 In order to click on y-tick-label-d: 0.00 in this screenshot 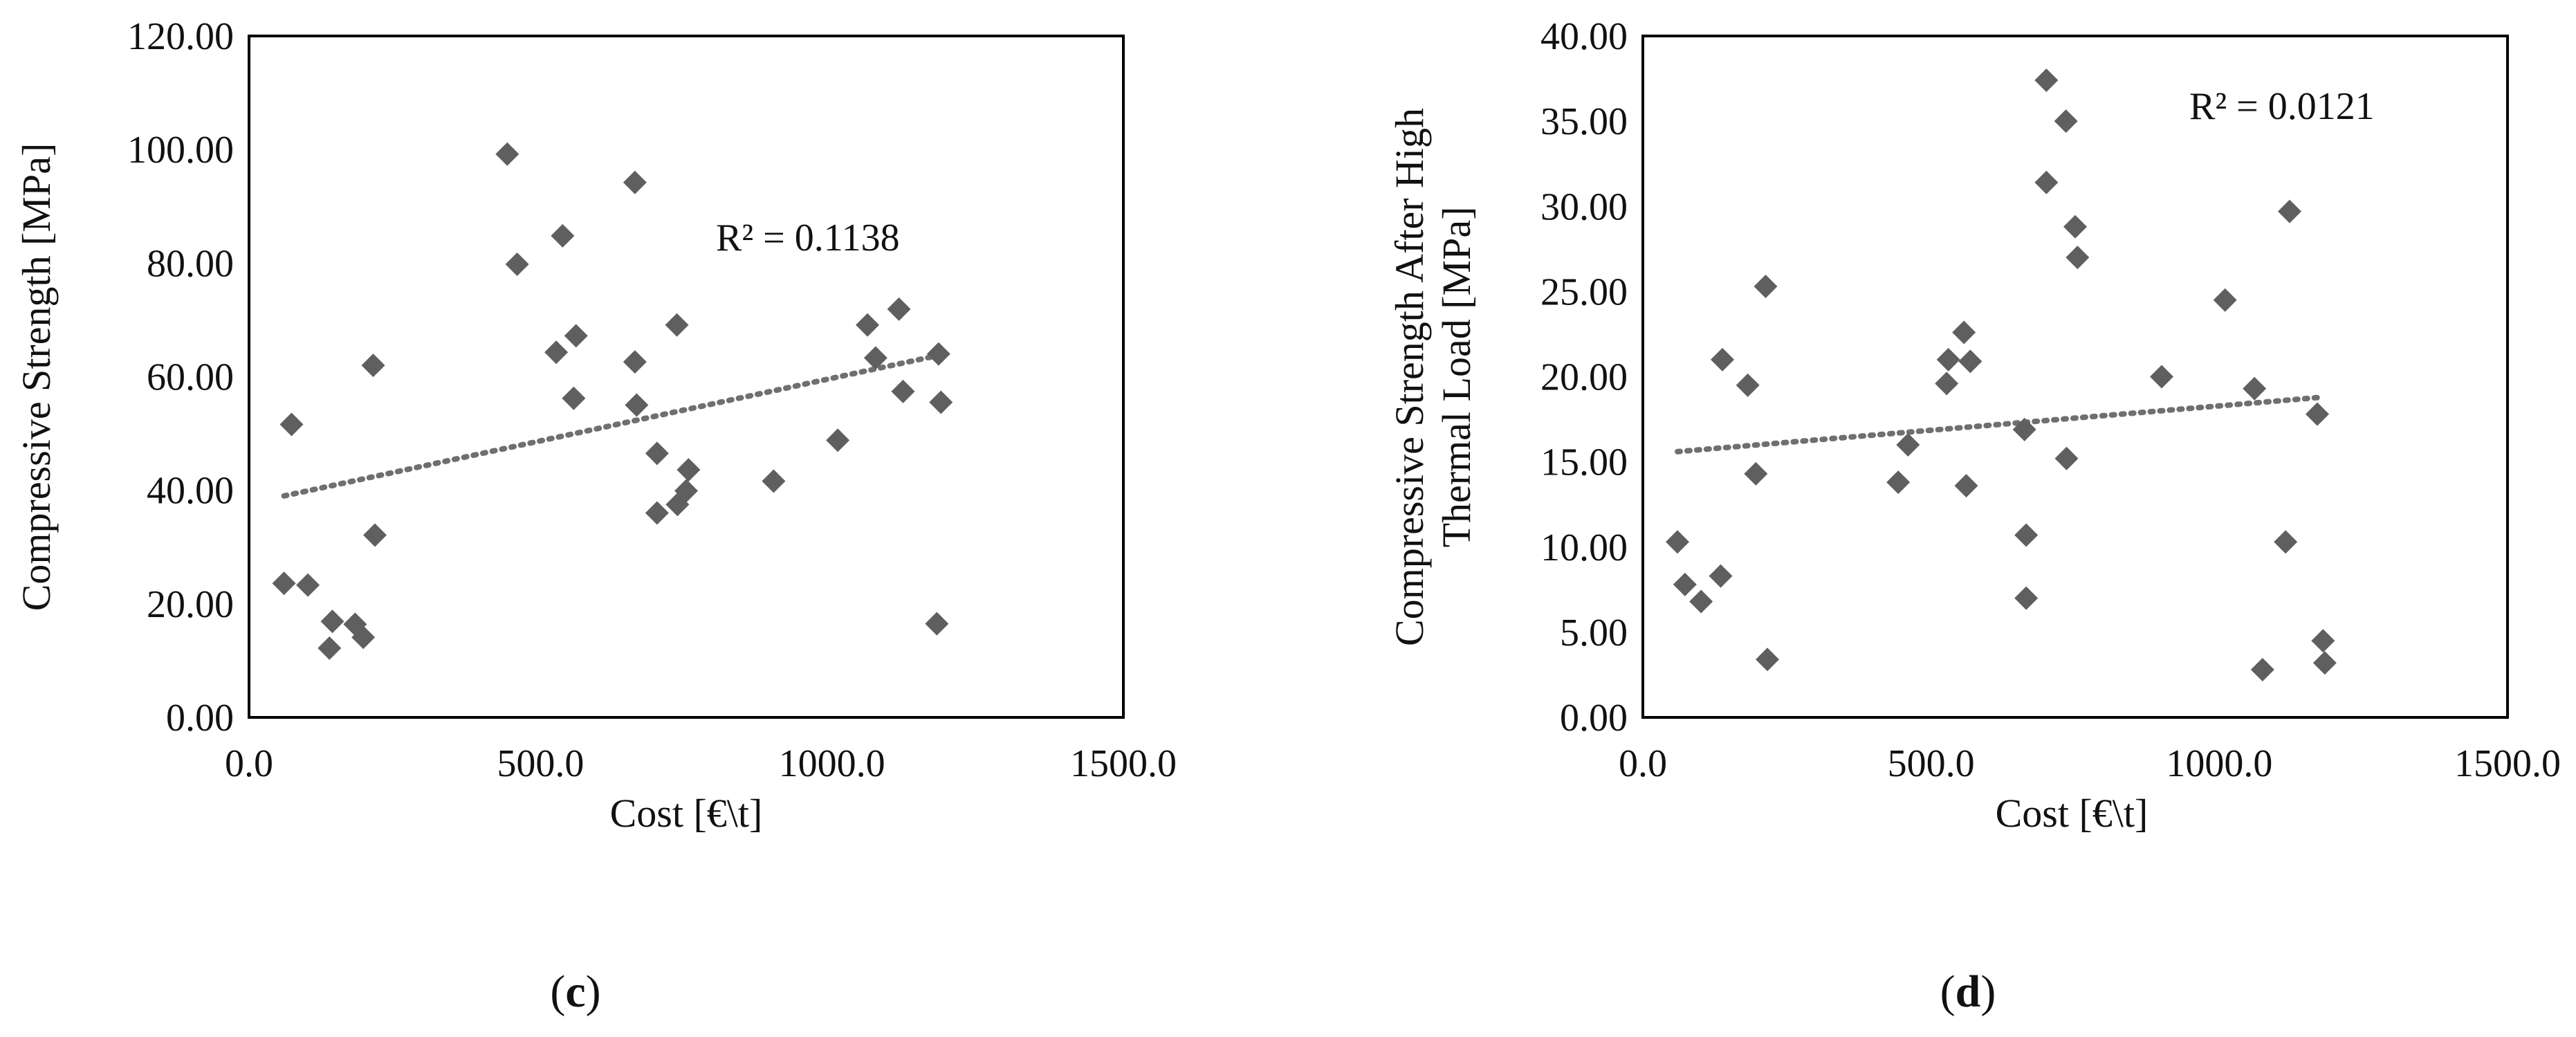, I will do `click(1594, 718)`.